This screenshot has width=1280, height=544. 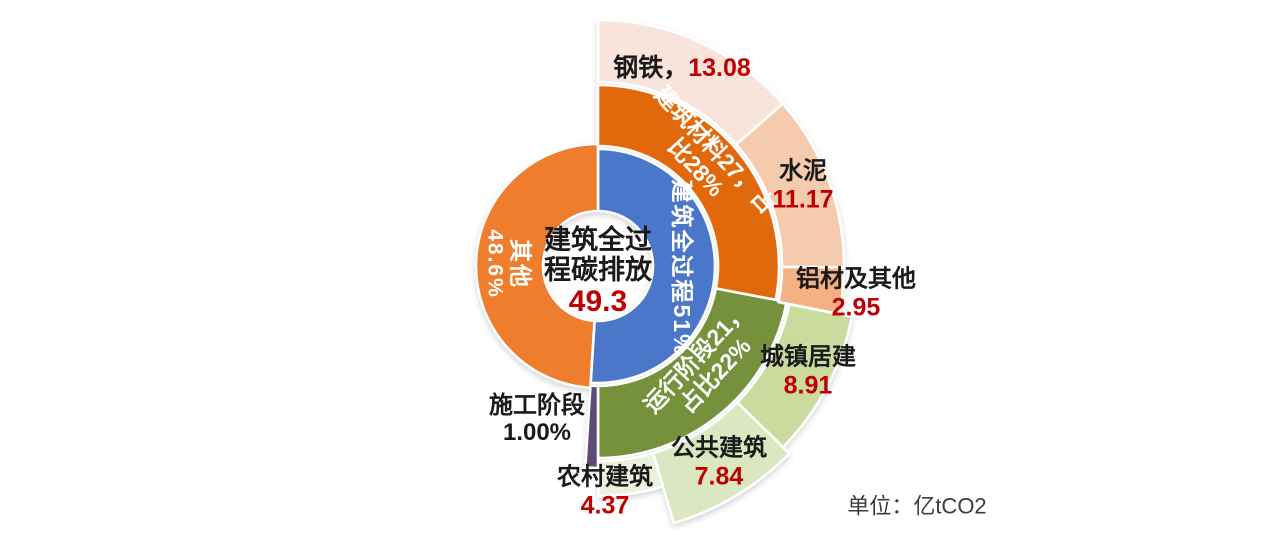 I want to click on operation-segment, so click(x=692, y=373).